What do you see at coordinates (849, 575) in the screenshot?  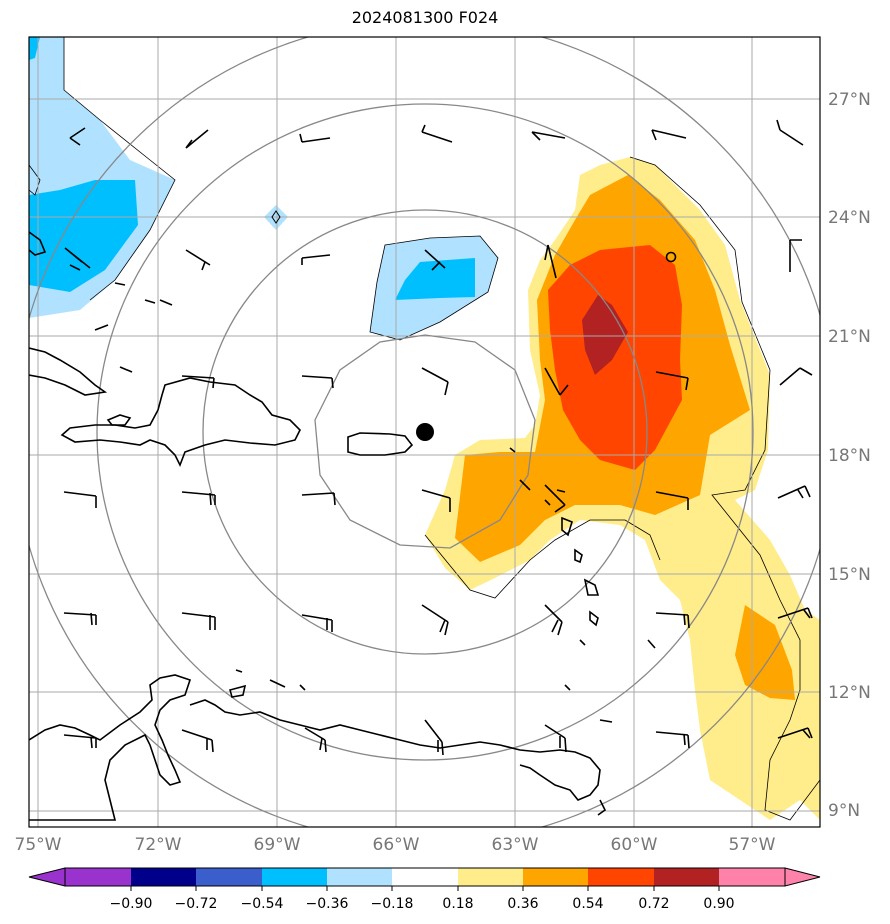 I see `lat-label: 15°N` at bounding box center [849, 575].